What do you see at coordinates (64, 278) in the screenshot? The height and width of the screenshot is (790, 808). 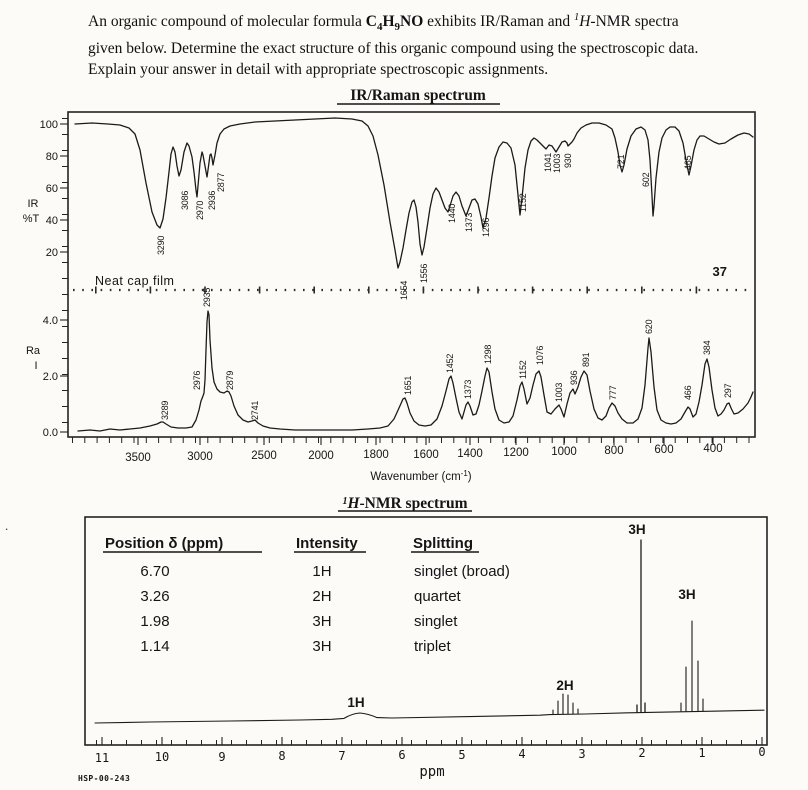 I see `y-axis-major-ticks` at bounding box center [64, 278].